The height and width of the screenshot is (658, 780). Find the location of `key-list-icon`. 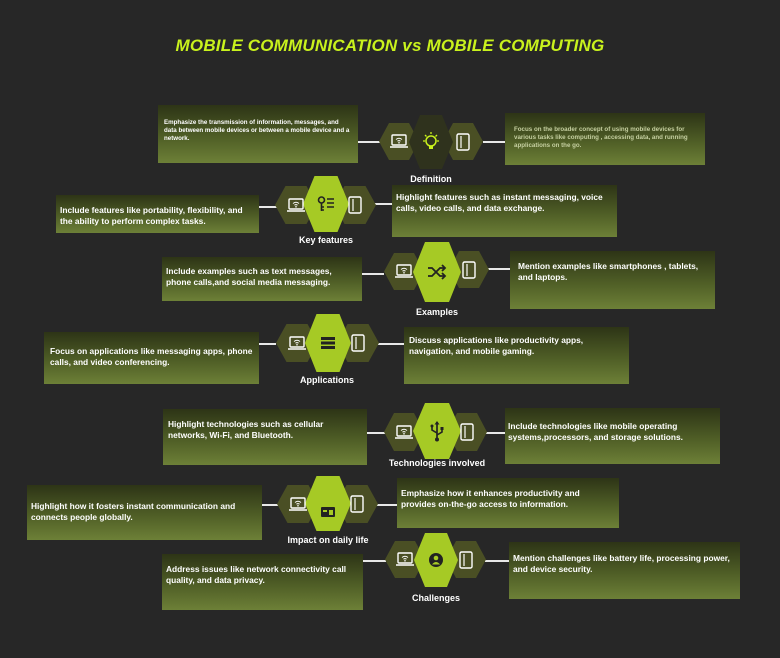

key-list-icon is located at coordinates (326, 204).